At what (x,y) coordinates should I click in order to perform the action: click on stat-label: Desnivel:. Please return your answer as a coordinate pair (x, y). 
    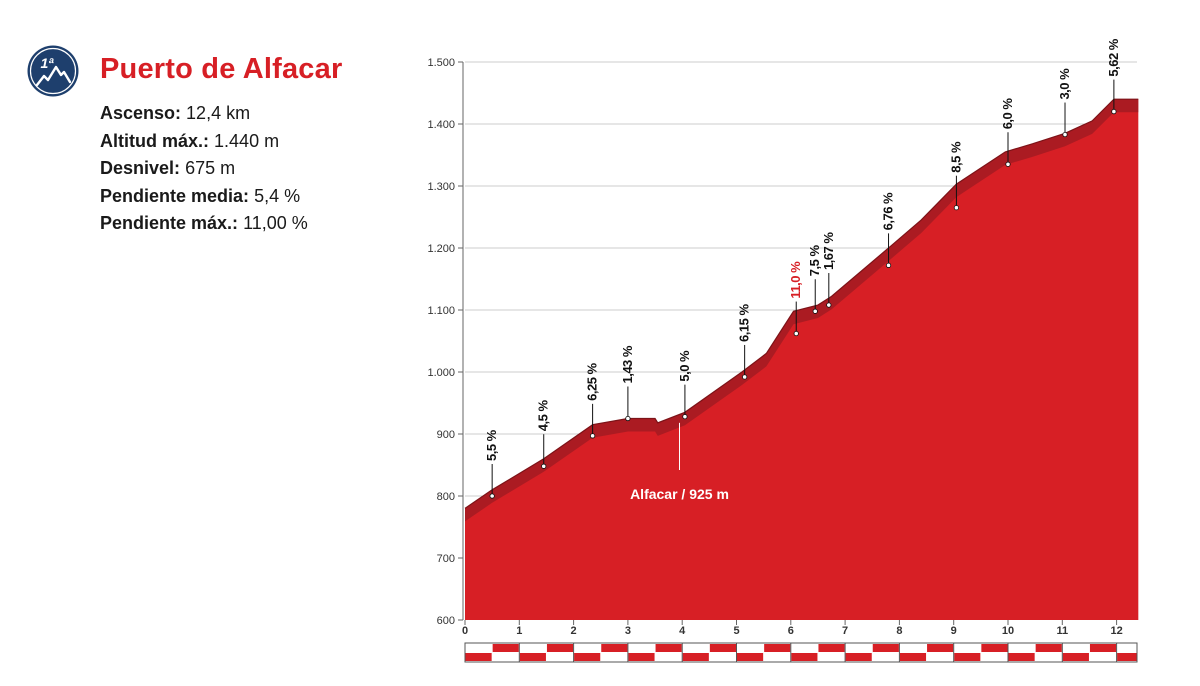
    Looking at the image, I should click on (140, 168).